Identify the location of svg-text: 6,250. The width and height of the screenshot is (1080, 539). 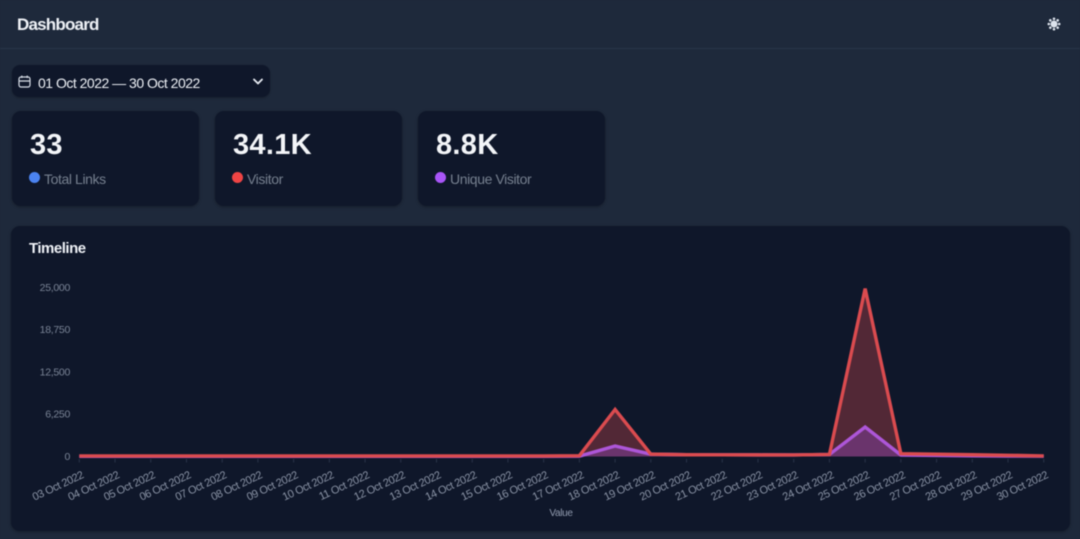
(57, 415).